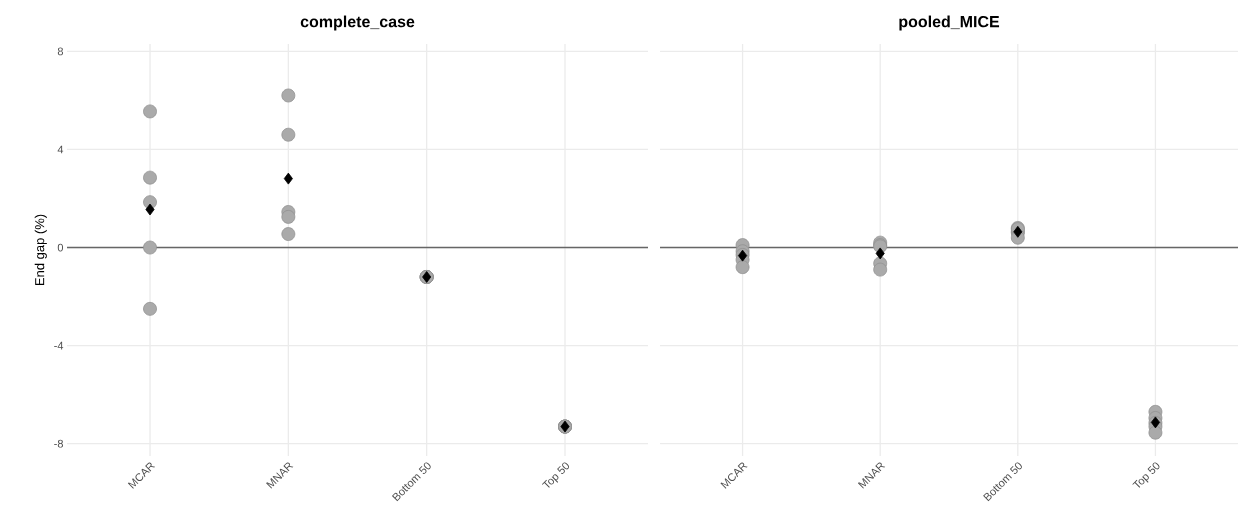 The height and width of the screenshot is (529, 1238). I want to click on y-tick-label: 0, so click(60, 247).